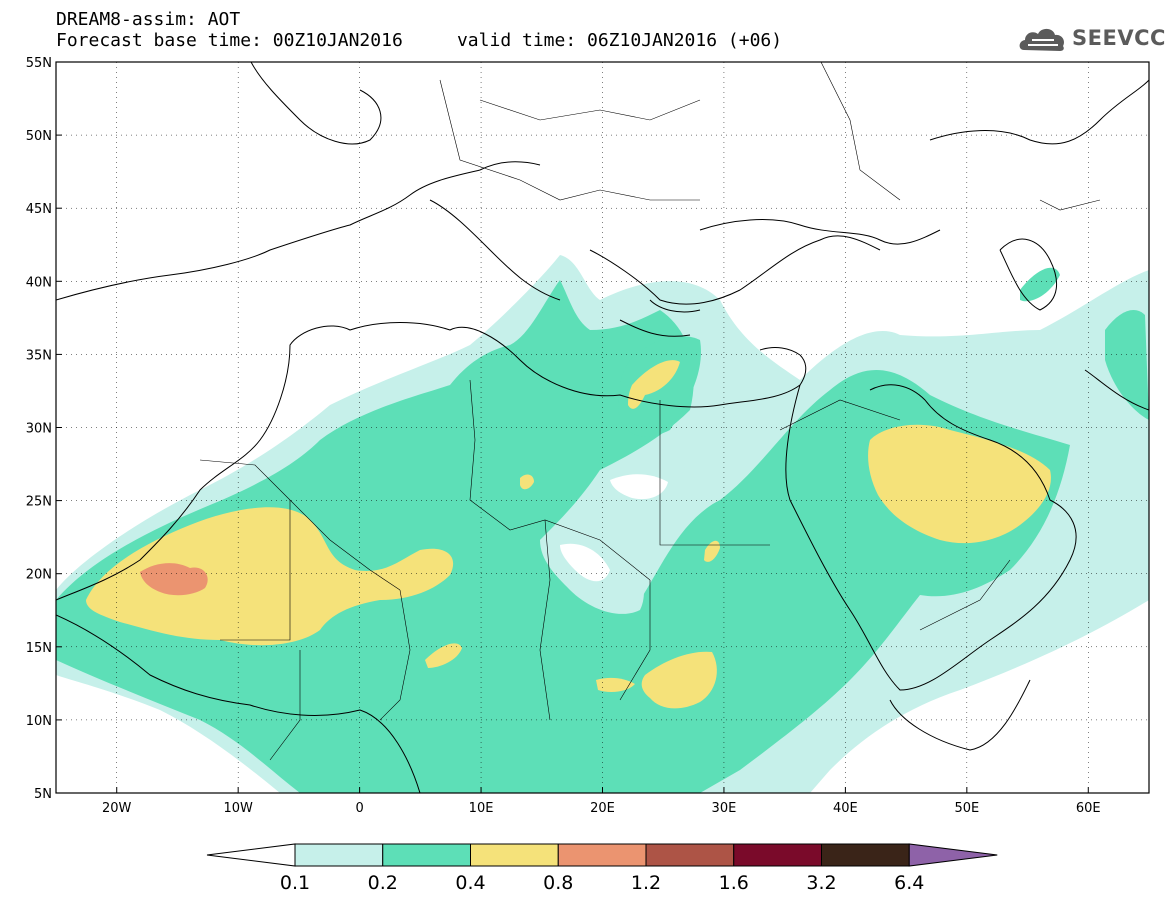  Describe the element at coordinates (39, 575) in the screenshot. I see `lat-tick-label: 20N` at that location.